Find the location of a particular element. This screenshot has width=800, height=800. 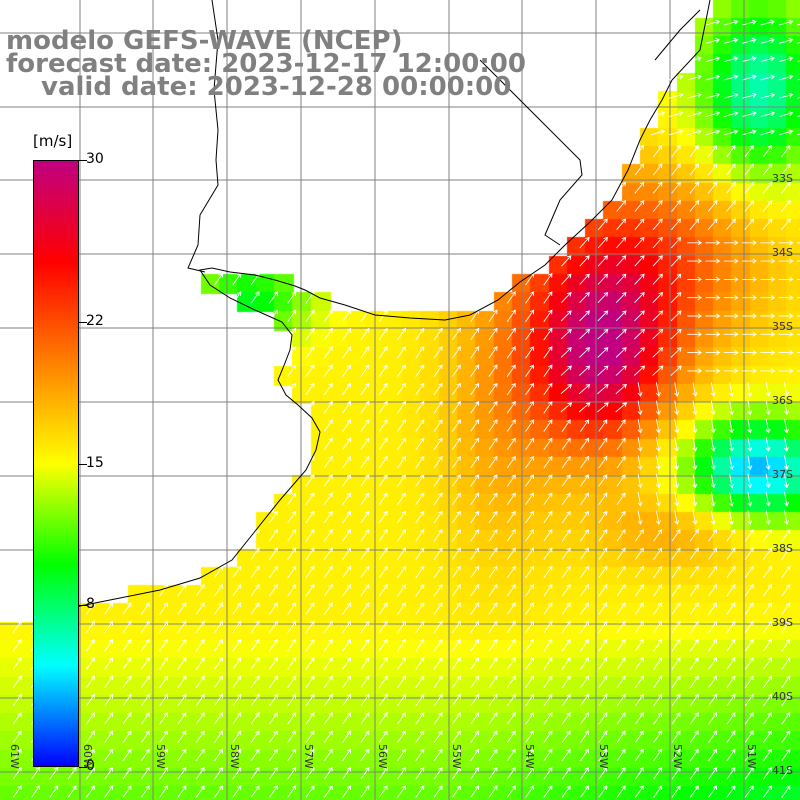

latitude-label: 34S is located at coordinates (782, 252).